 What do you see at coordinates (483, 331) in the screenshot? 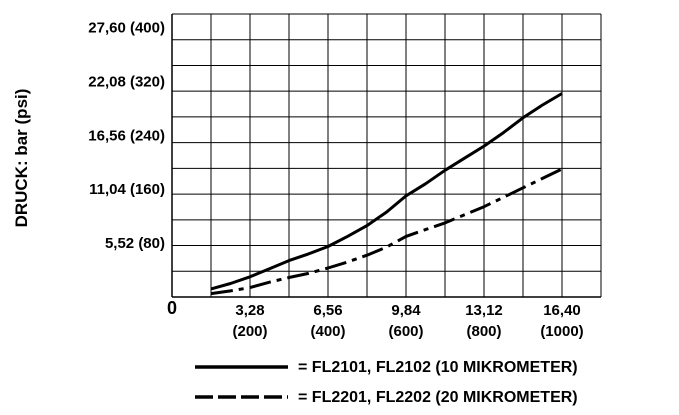
I see `x-tick-sublabel: (800)` at bounding box center [483, 331].